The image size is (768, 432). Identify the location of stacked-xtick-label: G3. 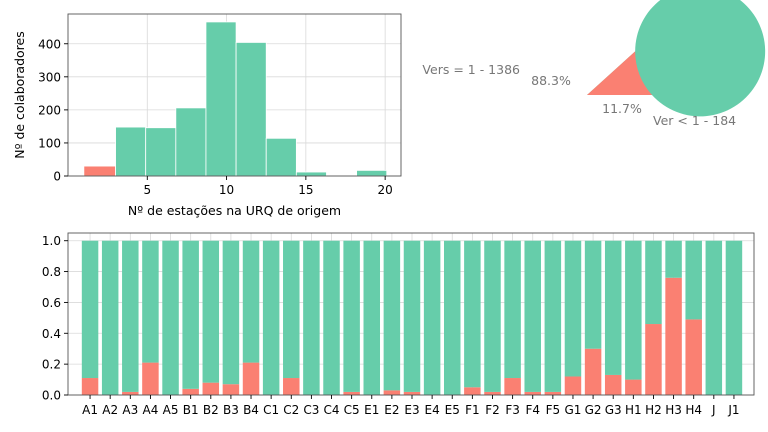
(613, 410).